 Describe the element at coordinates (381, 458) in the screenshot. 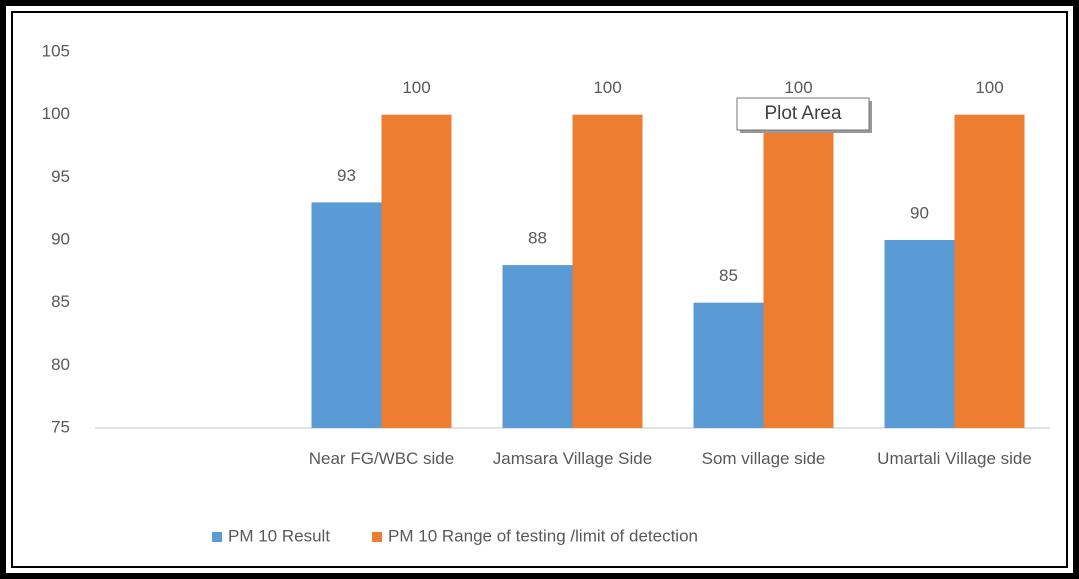

I see `x-tick-label: Near FG/WBC side` at that location.